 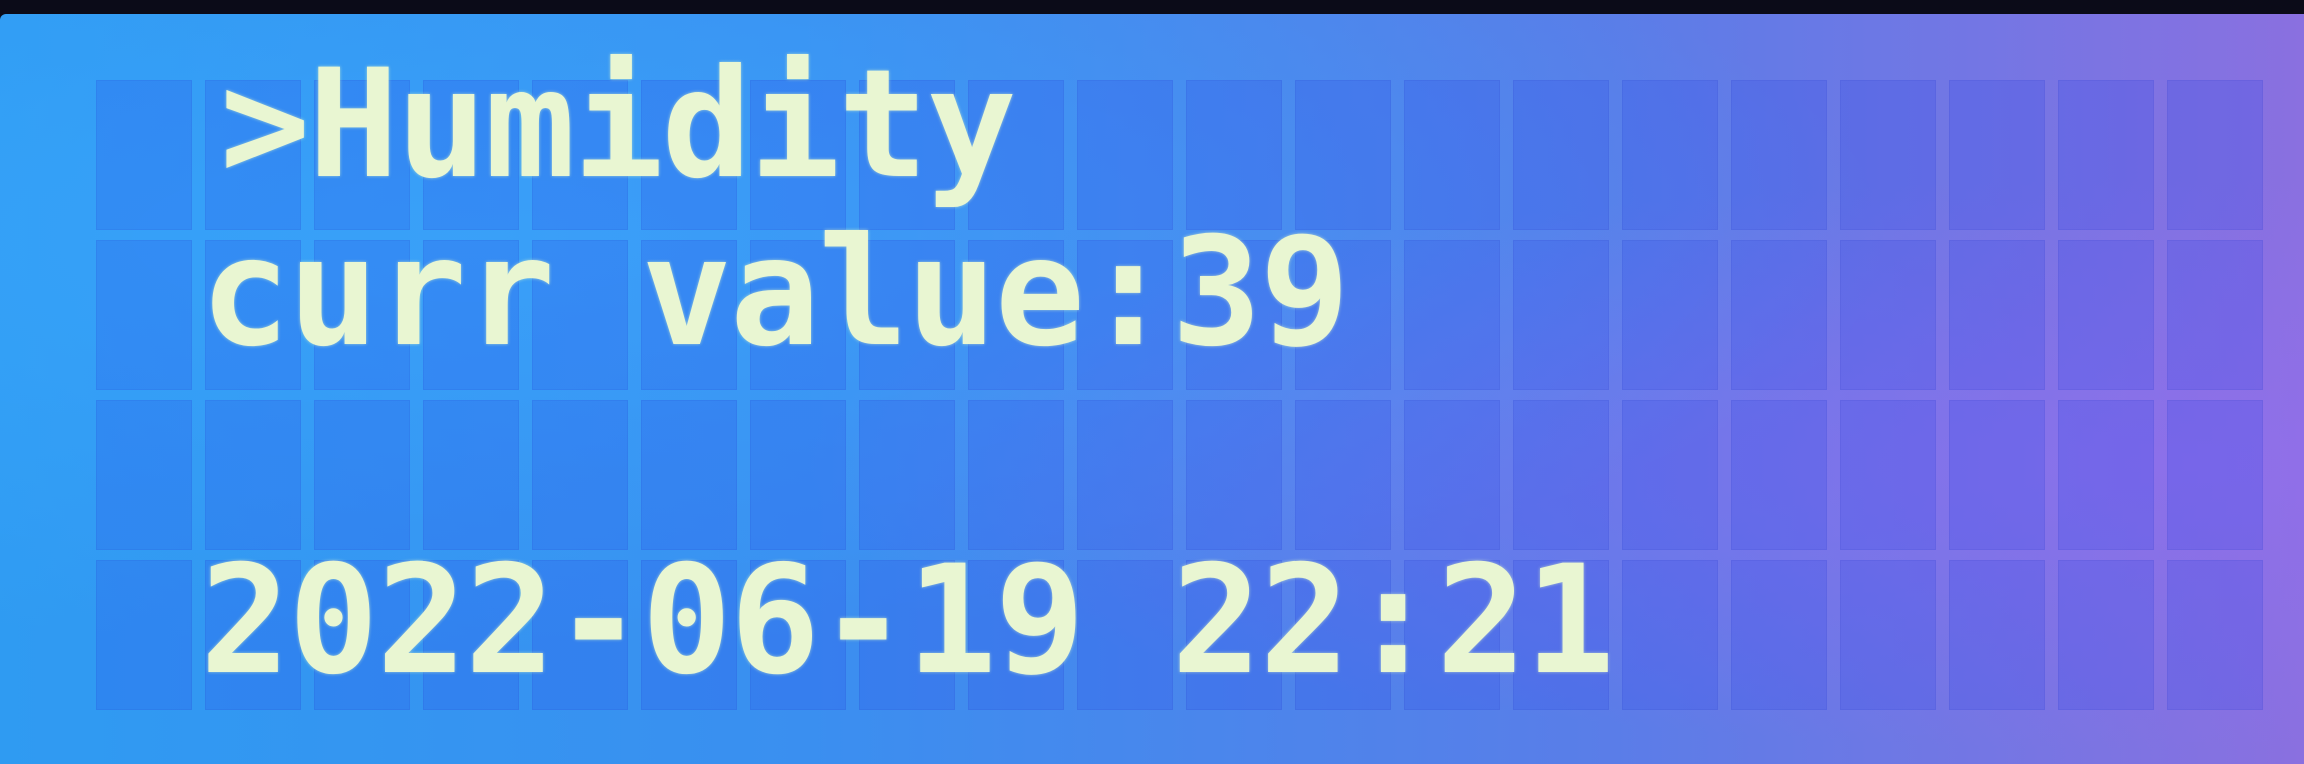 I want to click on lcd-line-4-datetime: 2022-06-19 22:21, so click(x=907, y=621).